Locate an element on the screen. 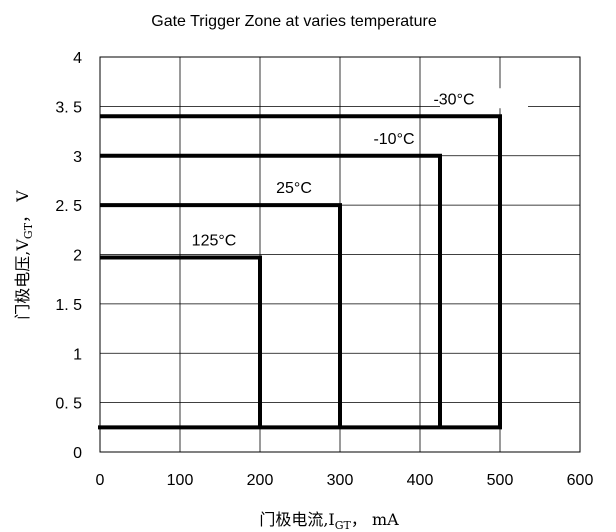 Image resolution: width=616 pixels, height=532 pixels. x-tick-label: 300 is located at coordinates (340, 480).